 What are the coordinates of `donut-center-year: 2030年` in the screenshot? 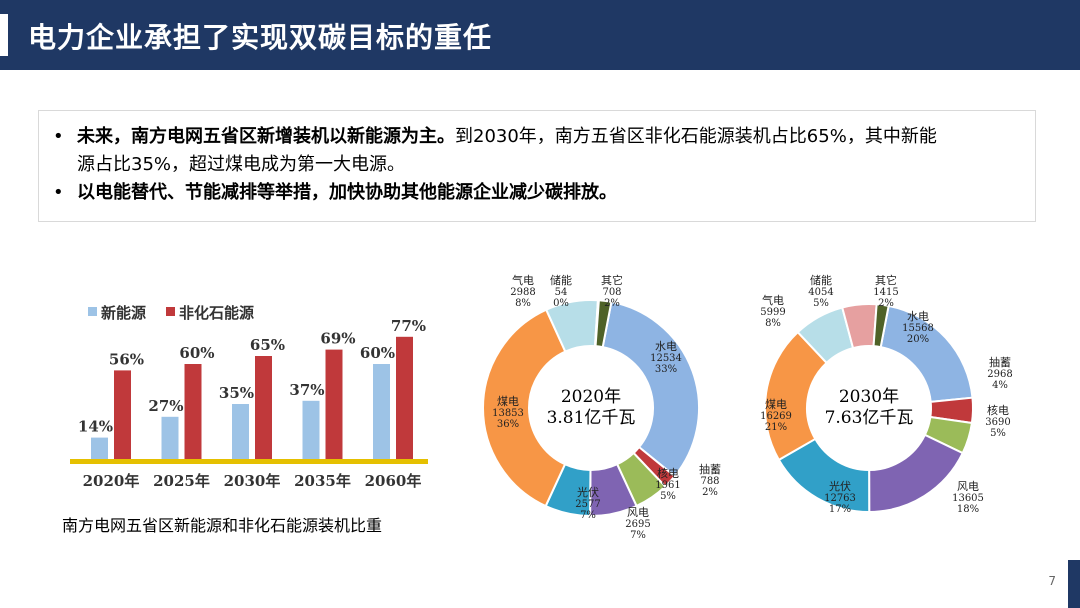 It's located at (869, 397).